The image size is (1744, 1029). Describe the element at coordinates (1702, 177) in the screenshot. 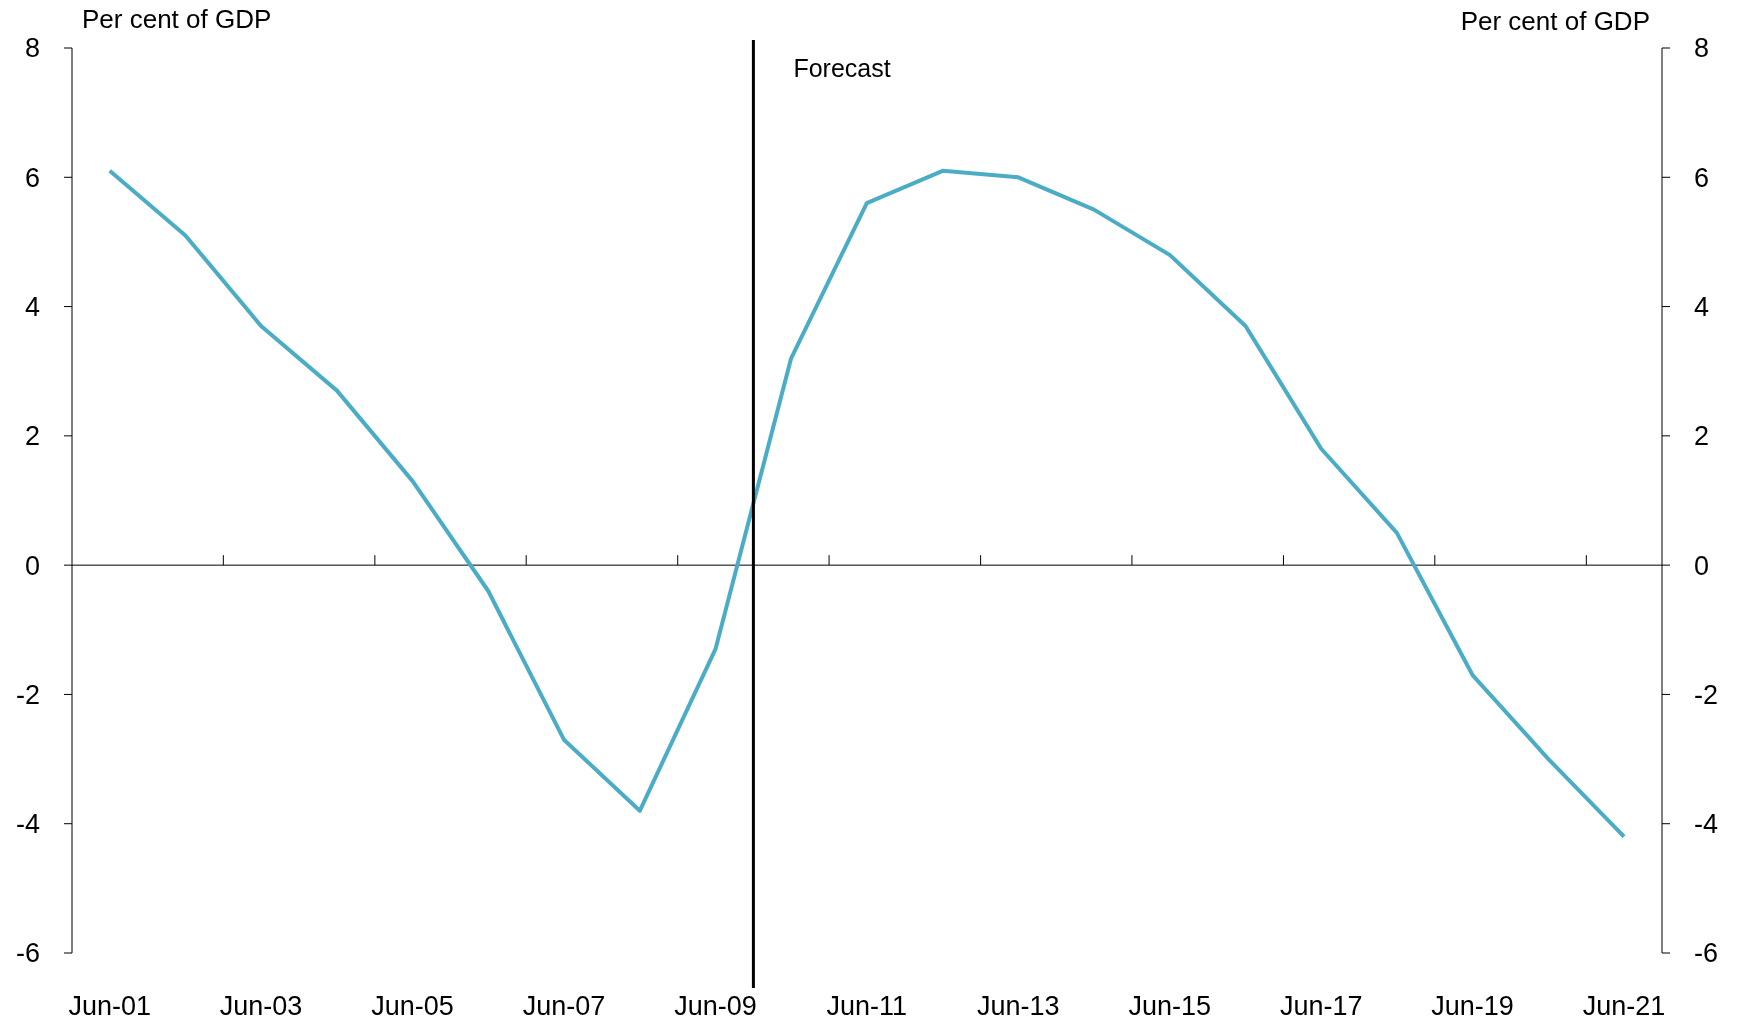

I see `y2-tick-label: 6` at that location.